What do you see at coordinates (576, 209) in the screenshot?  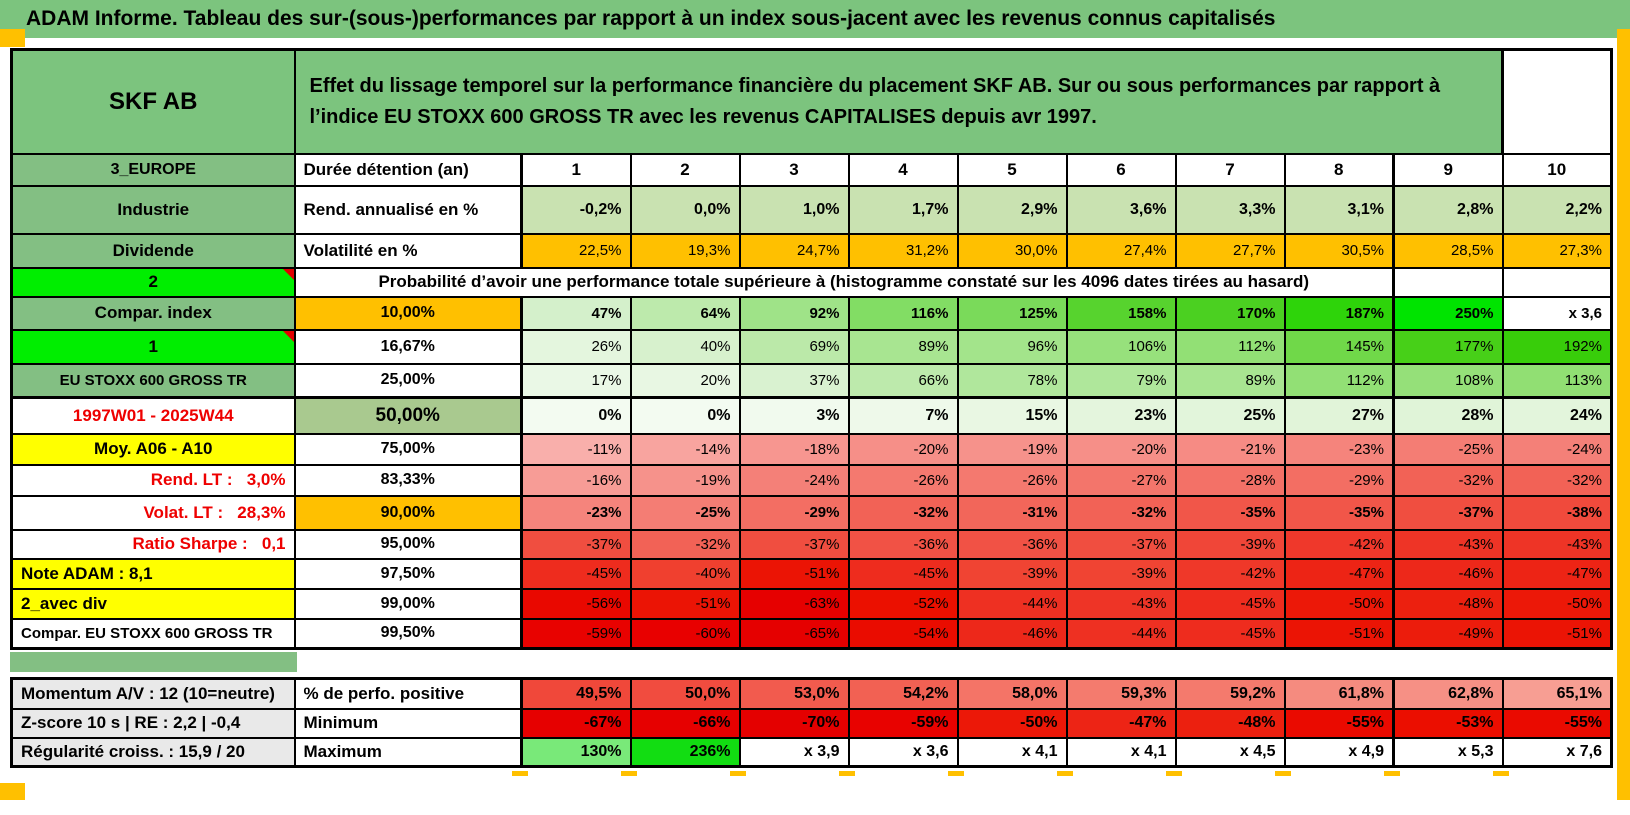 I see `rend-c1: -0,2%` at bounding box center [576, 209].